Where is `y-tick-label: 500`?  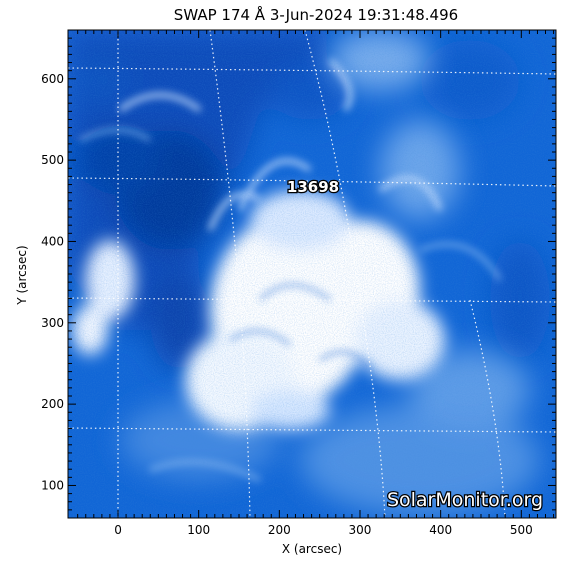 y-tick-label: 500 is located at coordinates (52, 160).